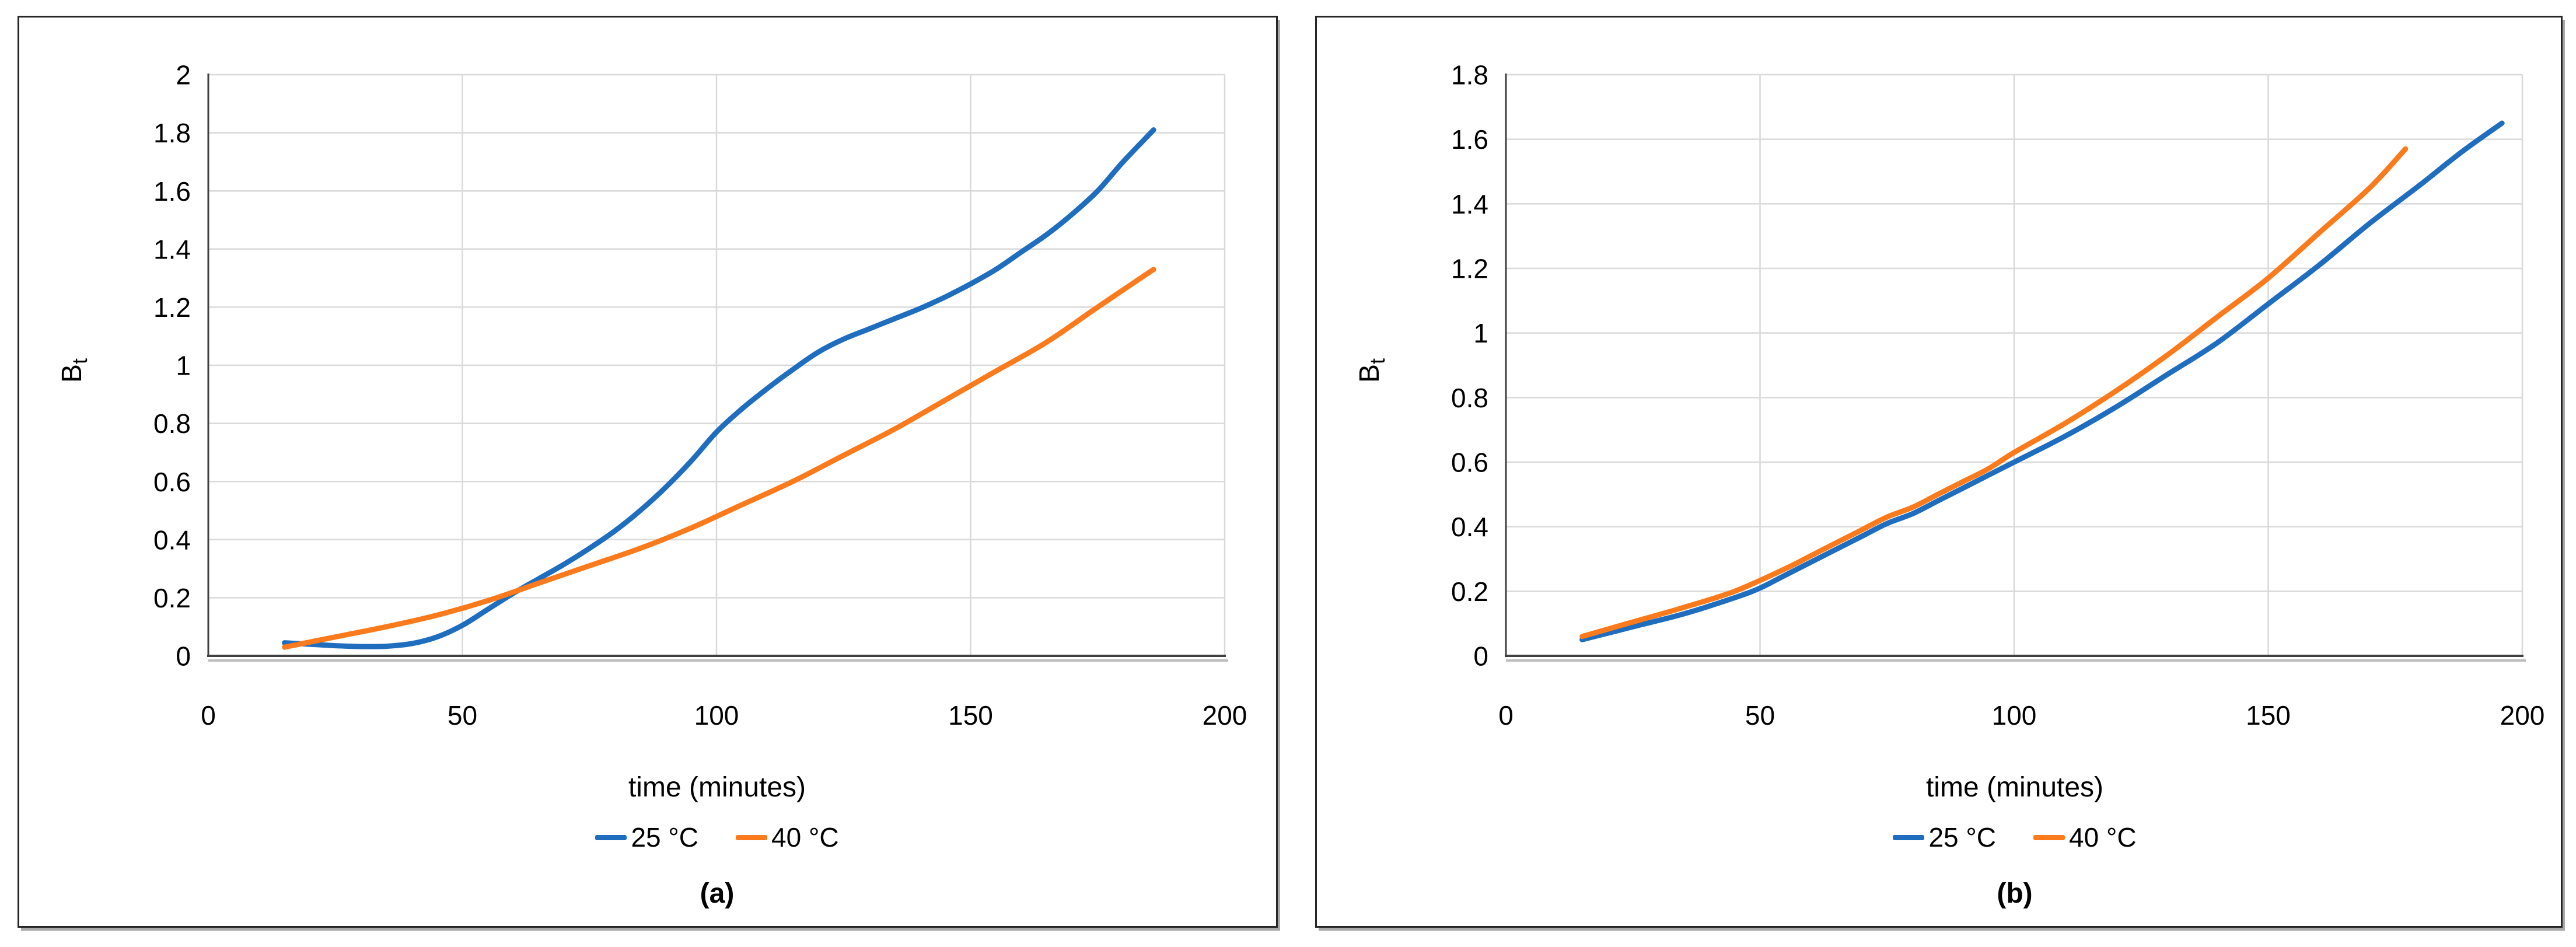  What do you see at coordinates (183, 75) in the screenshot?
I see `y-tick-label: 2` at bounding box center [183, 75].